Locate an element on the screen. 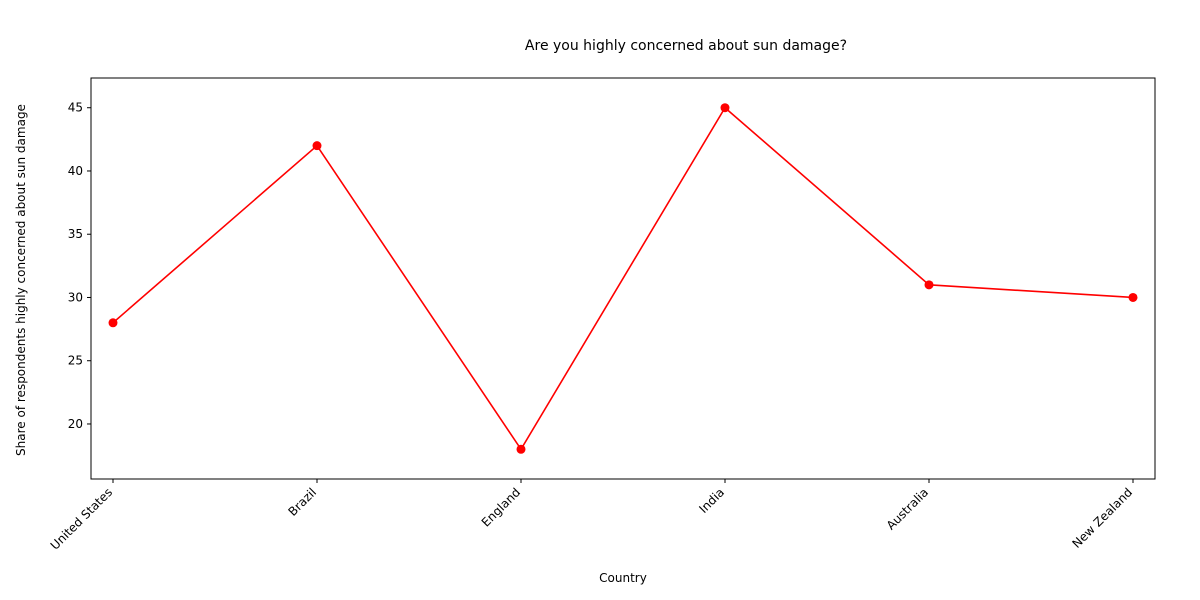 This screenshot has width=1200, height=600. y-tick-label: 40 is located at coordinates (75, 171).